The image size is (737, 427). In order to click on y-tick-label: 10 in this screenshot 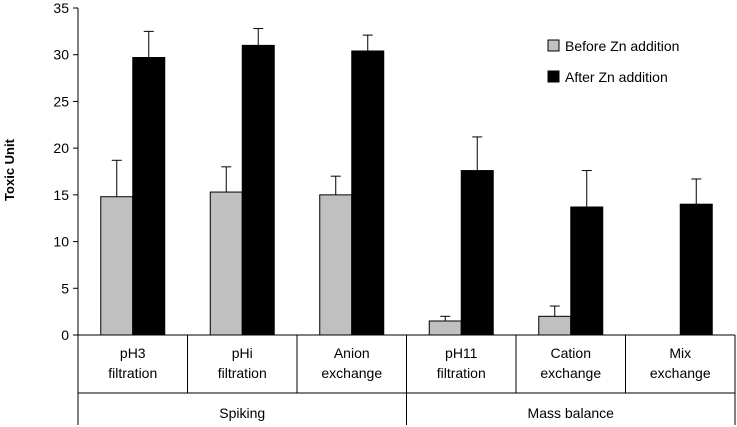, I will do `click(61, 242)`.